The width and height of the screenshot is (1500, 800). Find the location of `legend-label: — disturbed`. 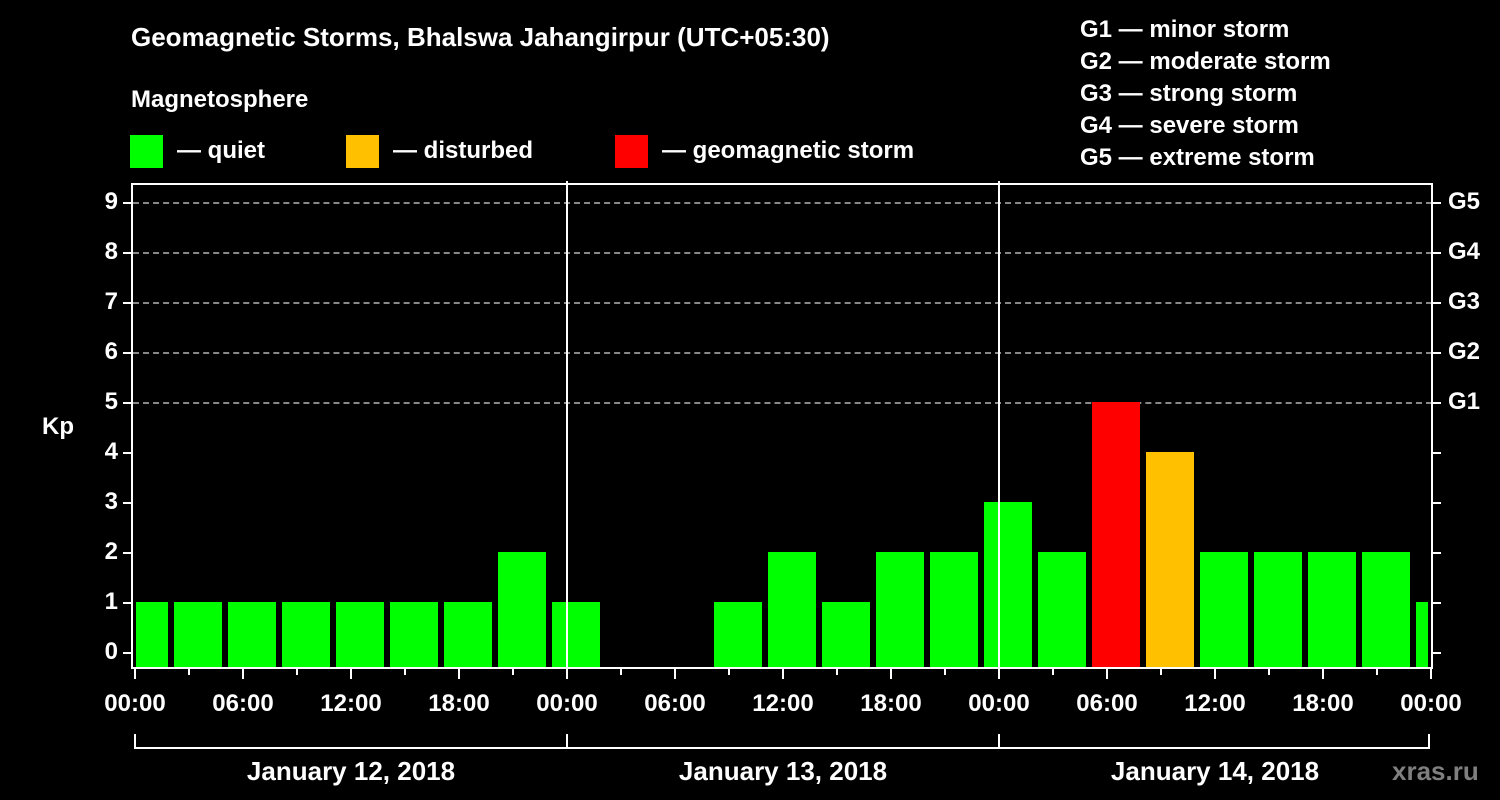

legend-label: — disturbed is located at coordinates (463, 150).